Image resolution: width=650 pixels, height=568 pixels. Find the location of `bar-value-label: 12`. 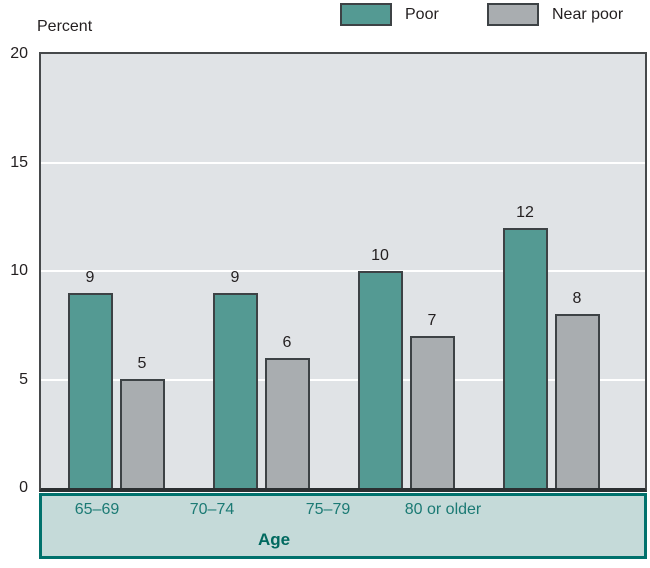

bar-value-label: 12 is located at coordinates (525, 212).